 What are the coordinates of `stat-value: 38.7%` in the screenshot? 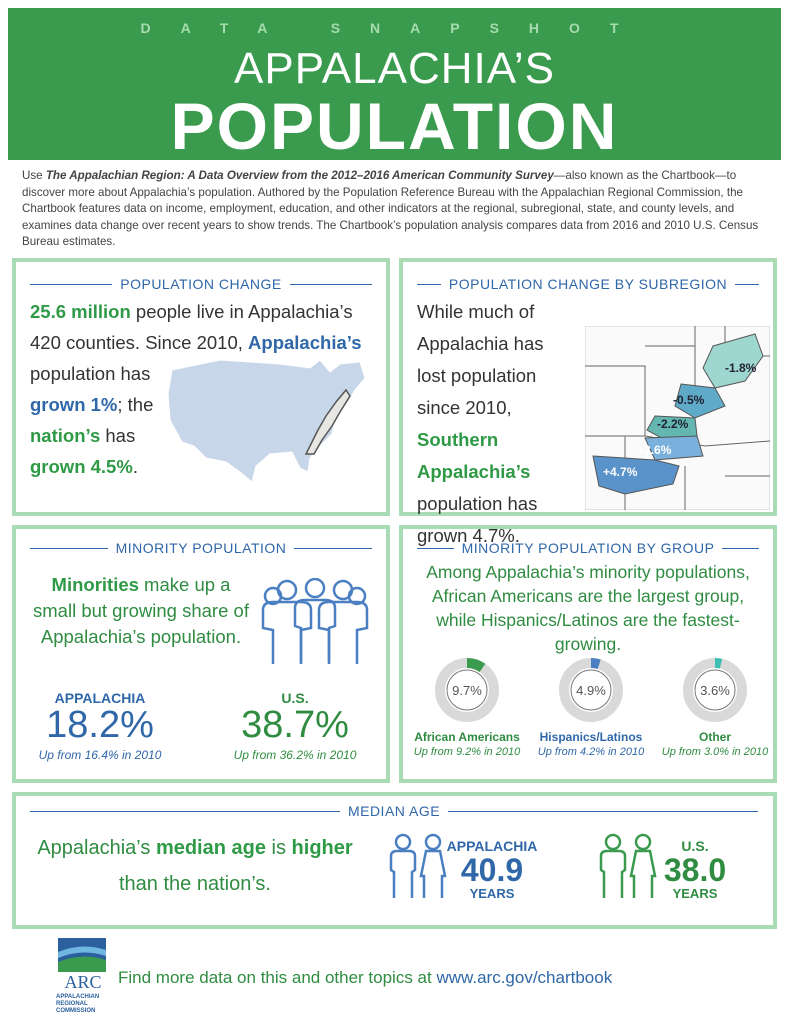 It's located at (295, 725).